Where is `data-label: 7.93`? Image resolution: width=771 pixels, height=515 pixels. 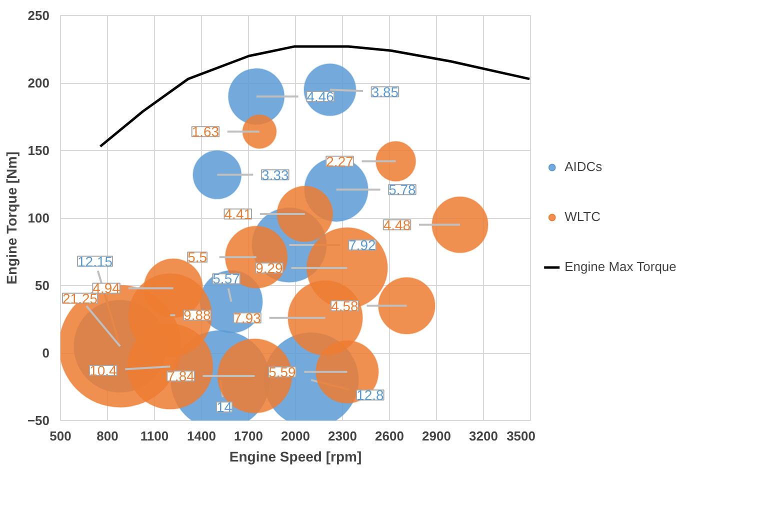
data-label: 7.93 is located at coordinates (248, 318).